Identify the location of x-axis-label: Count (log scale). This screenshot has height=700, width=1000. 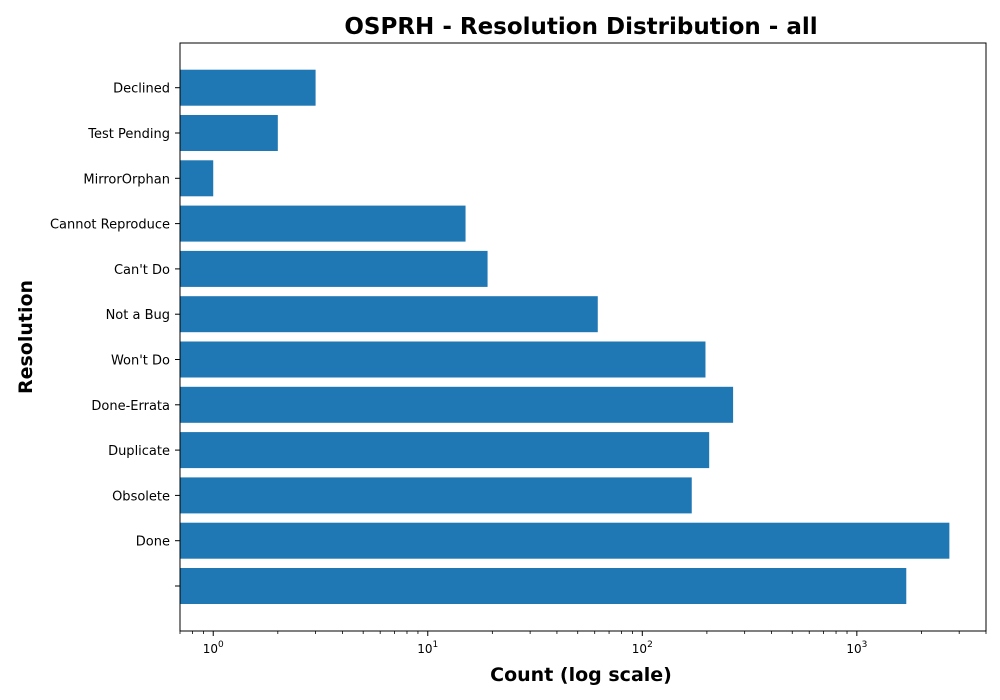
(581, 675).